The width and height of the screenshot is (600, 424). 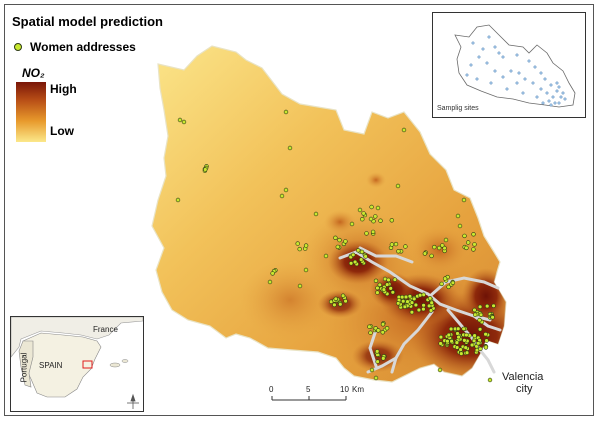 I want to click on sampling-inset-map, so click(x=515, y=66).